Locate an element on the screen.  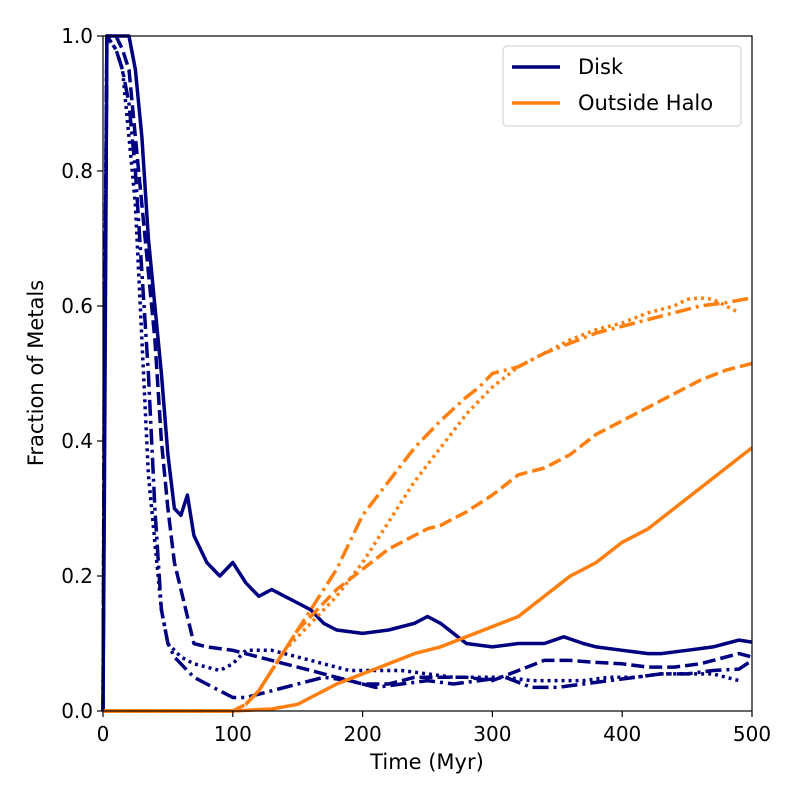
y-tick-label: 1.0 is located at coordinates (77, 36).